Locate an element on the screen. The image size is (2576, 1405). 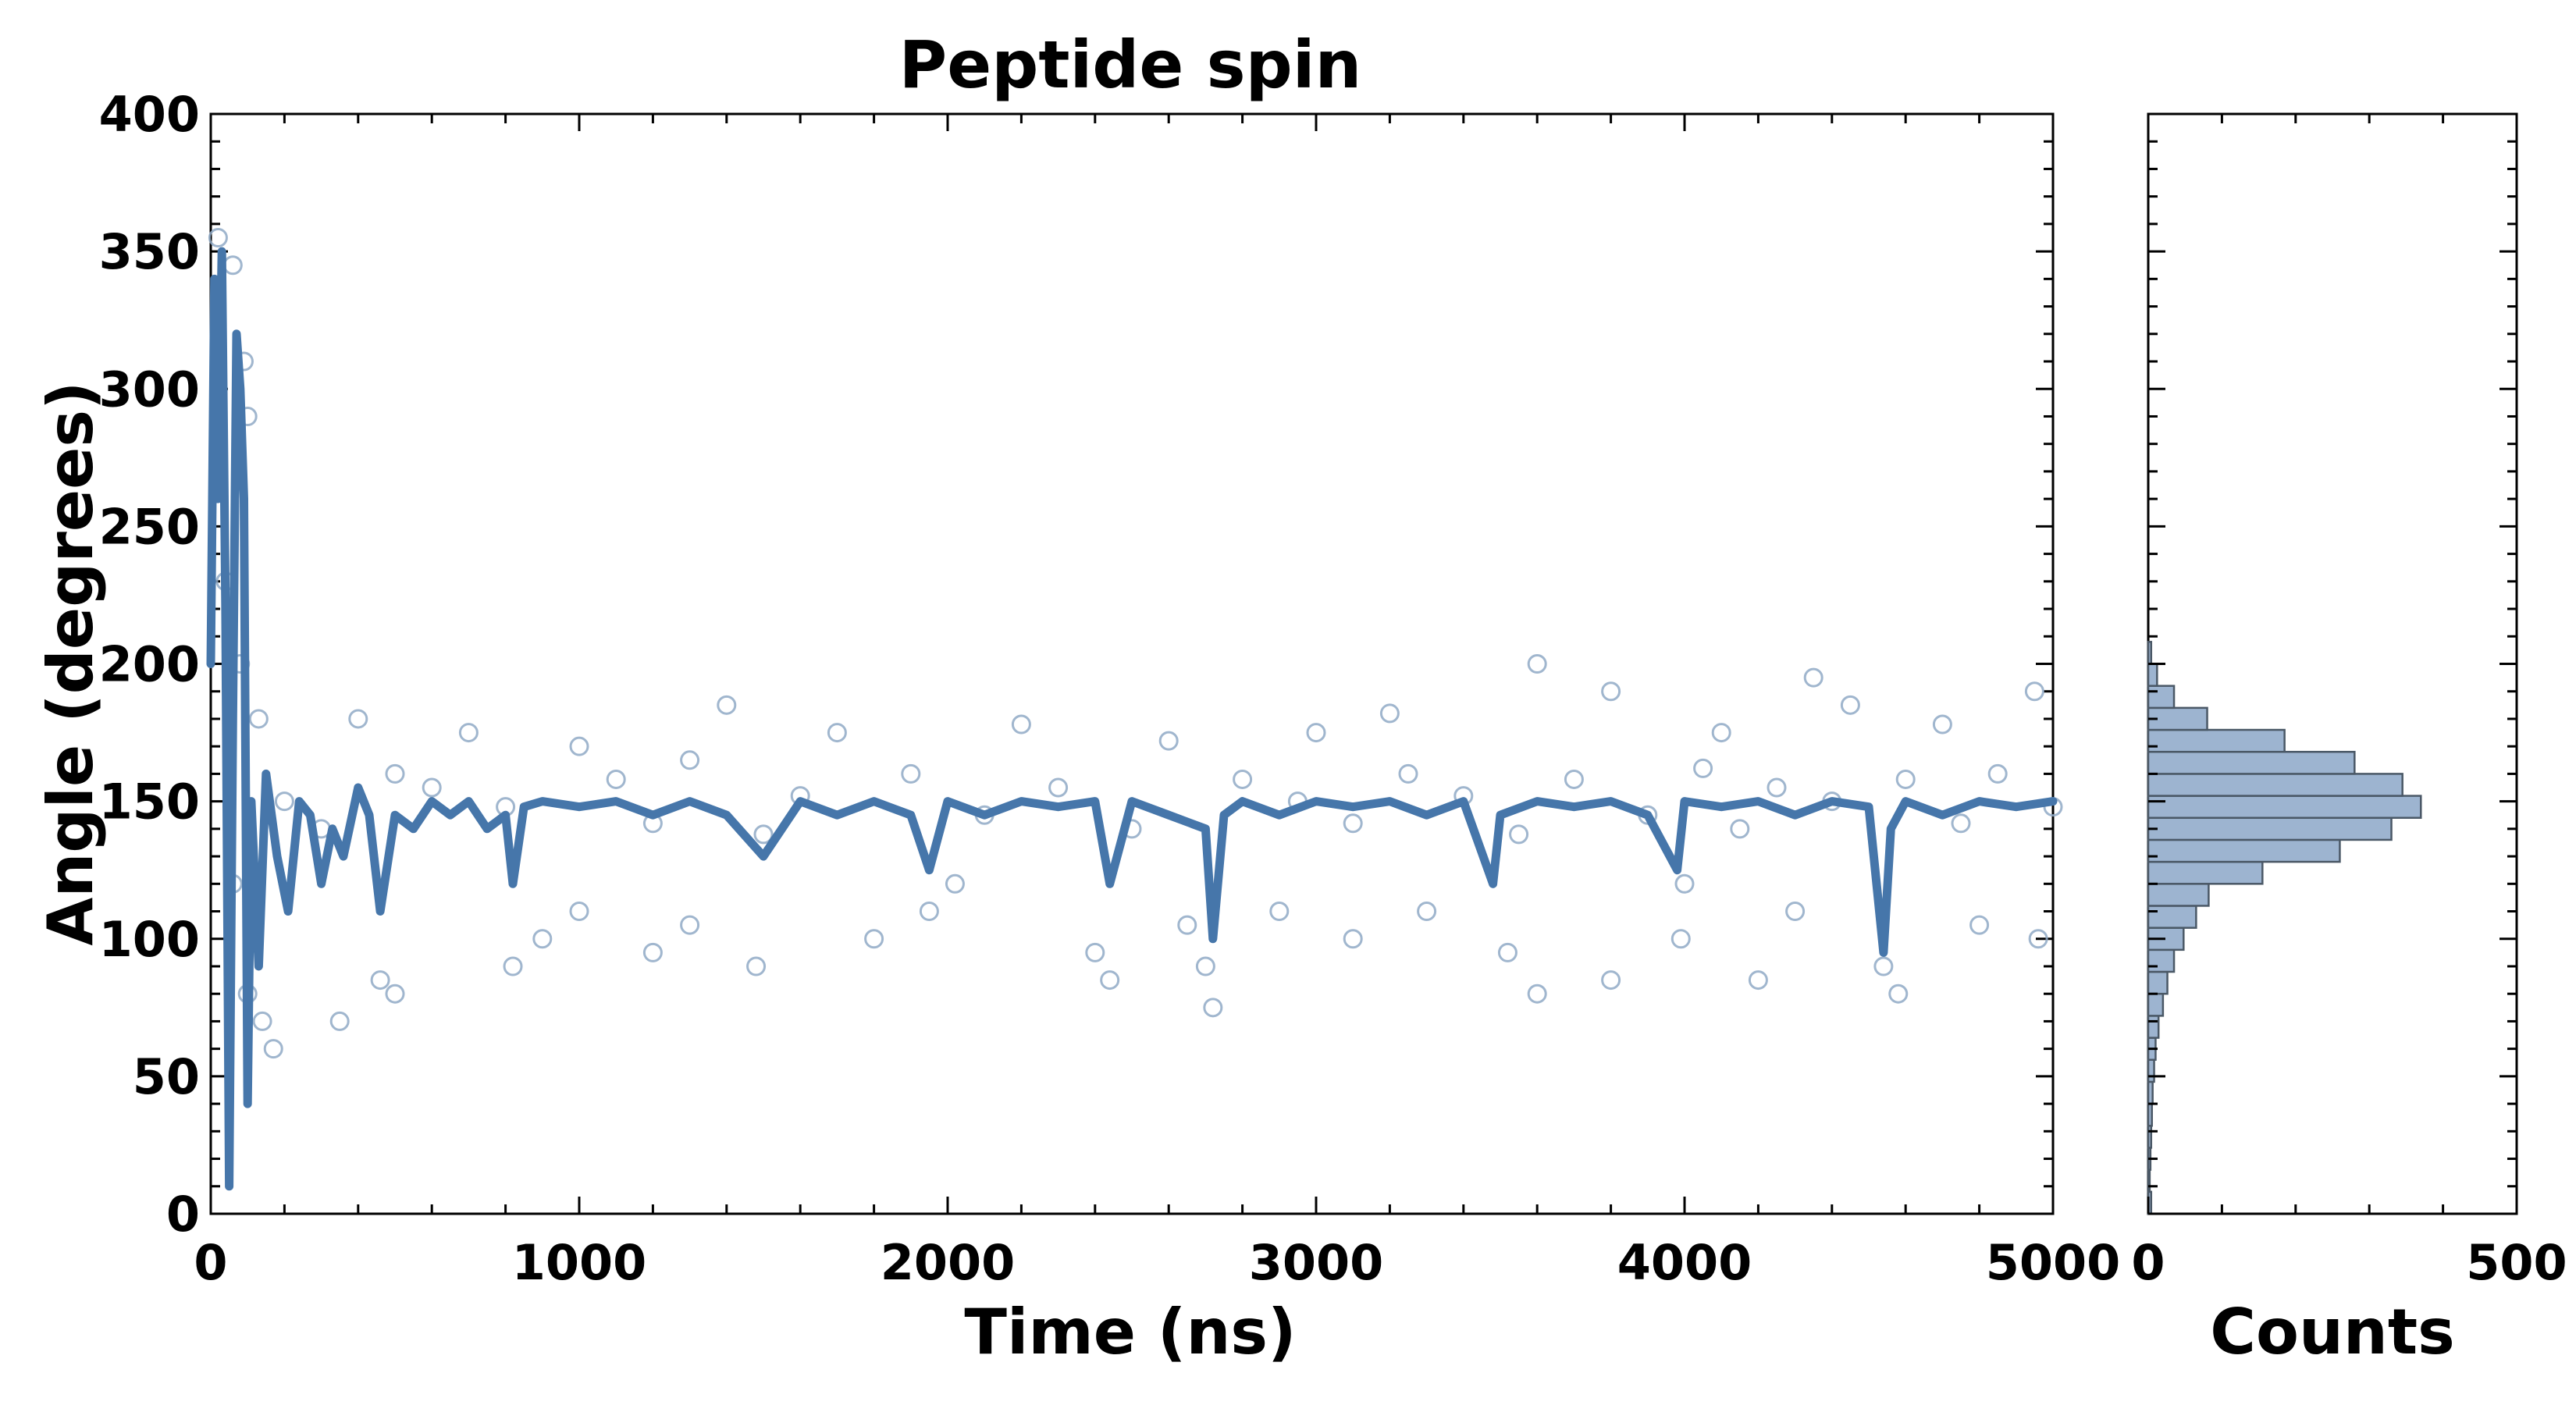
x-tick-label: 3000 is located at coordinates (1316, 1262).